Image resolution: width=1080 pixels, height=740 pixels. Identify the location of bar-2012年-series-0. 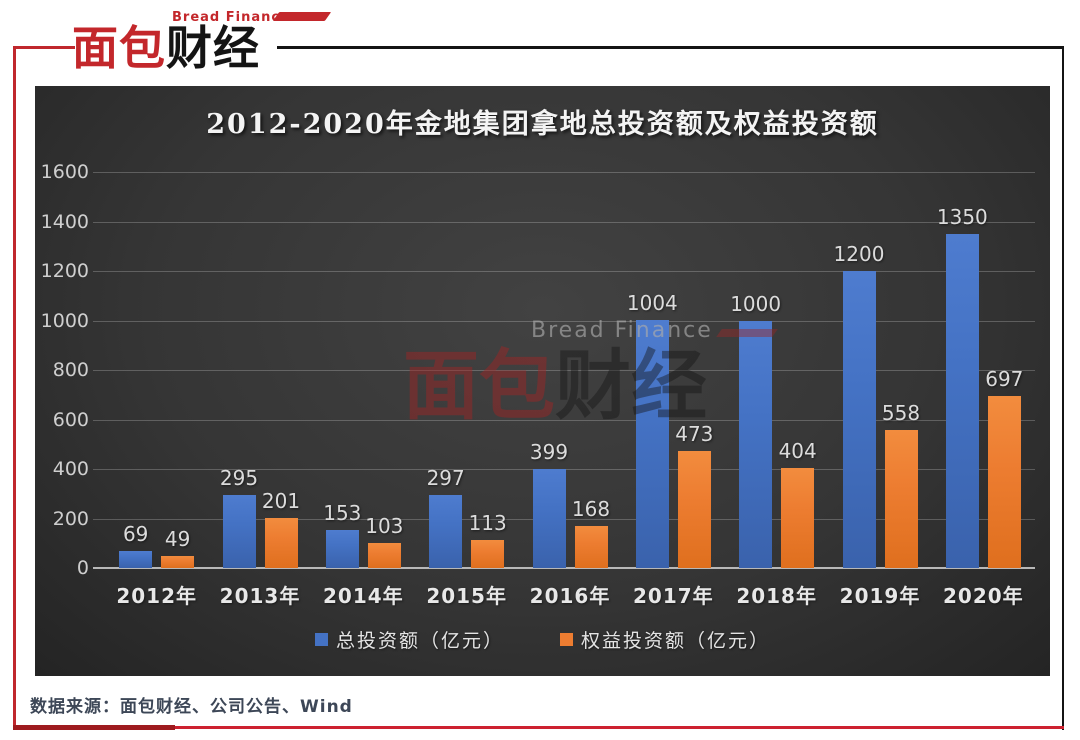
(136, 559).